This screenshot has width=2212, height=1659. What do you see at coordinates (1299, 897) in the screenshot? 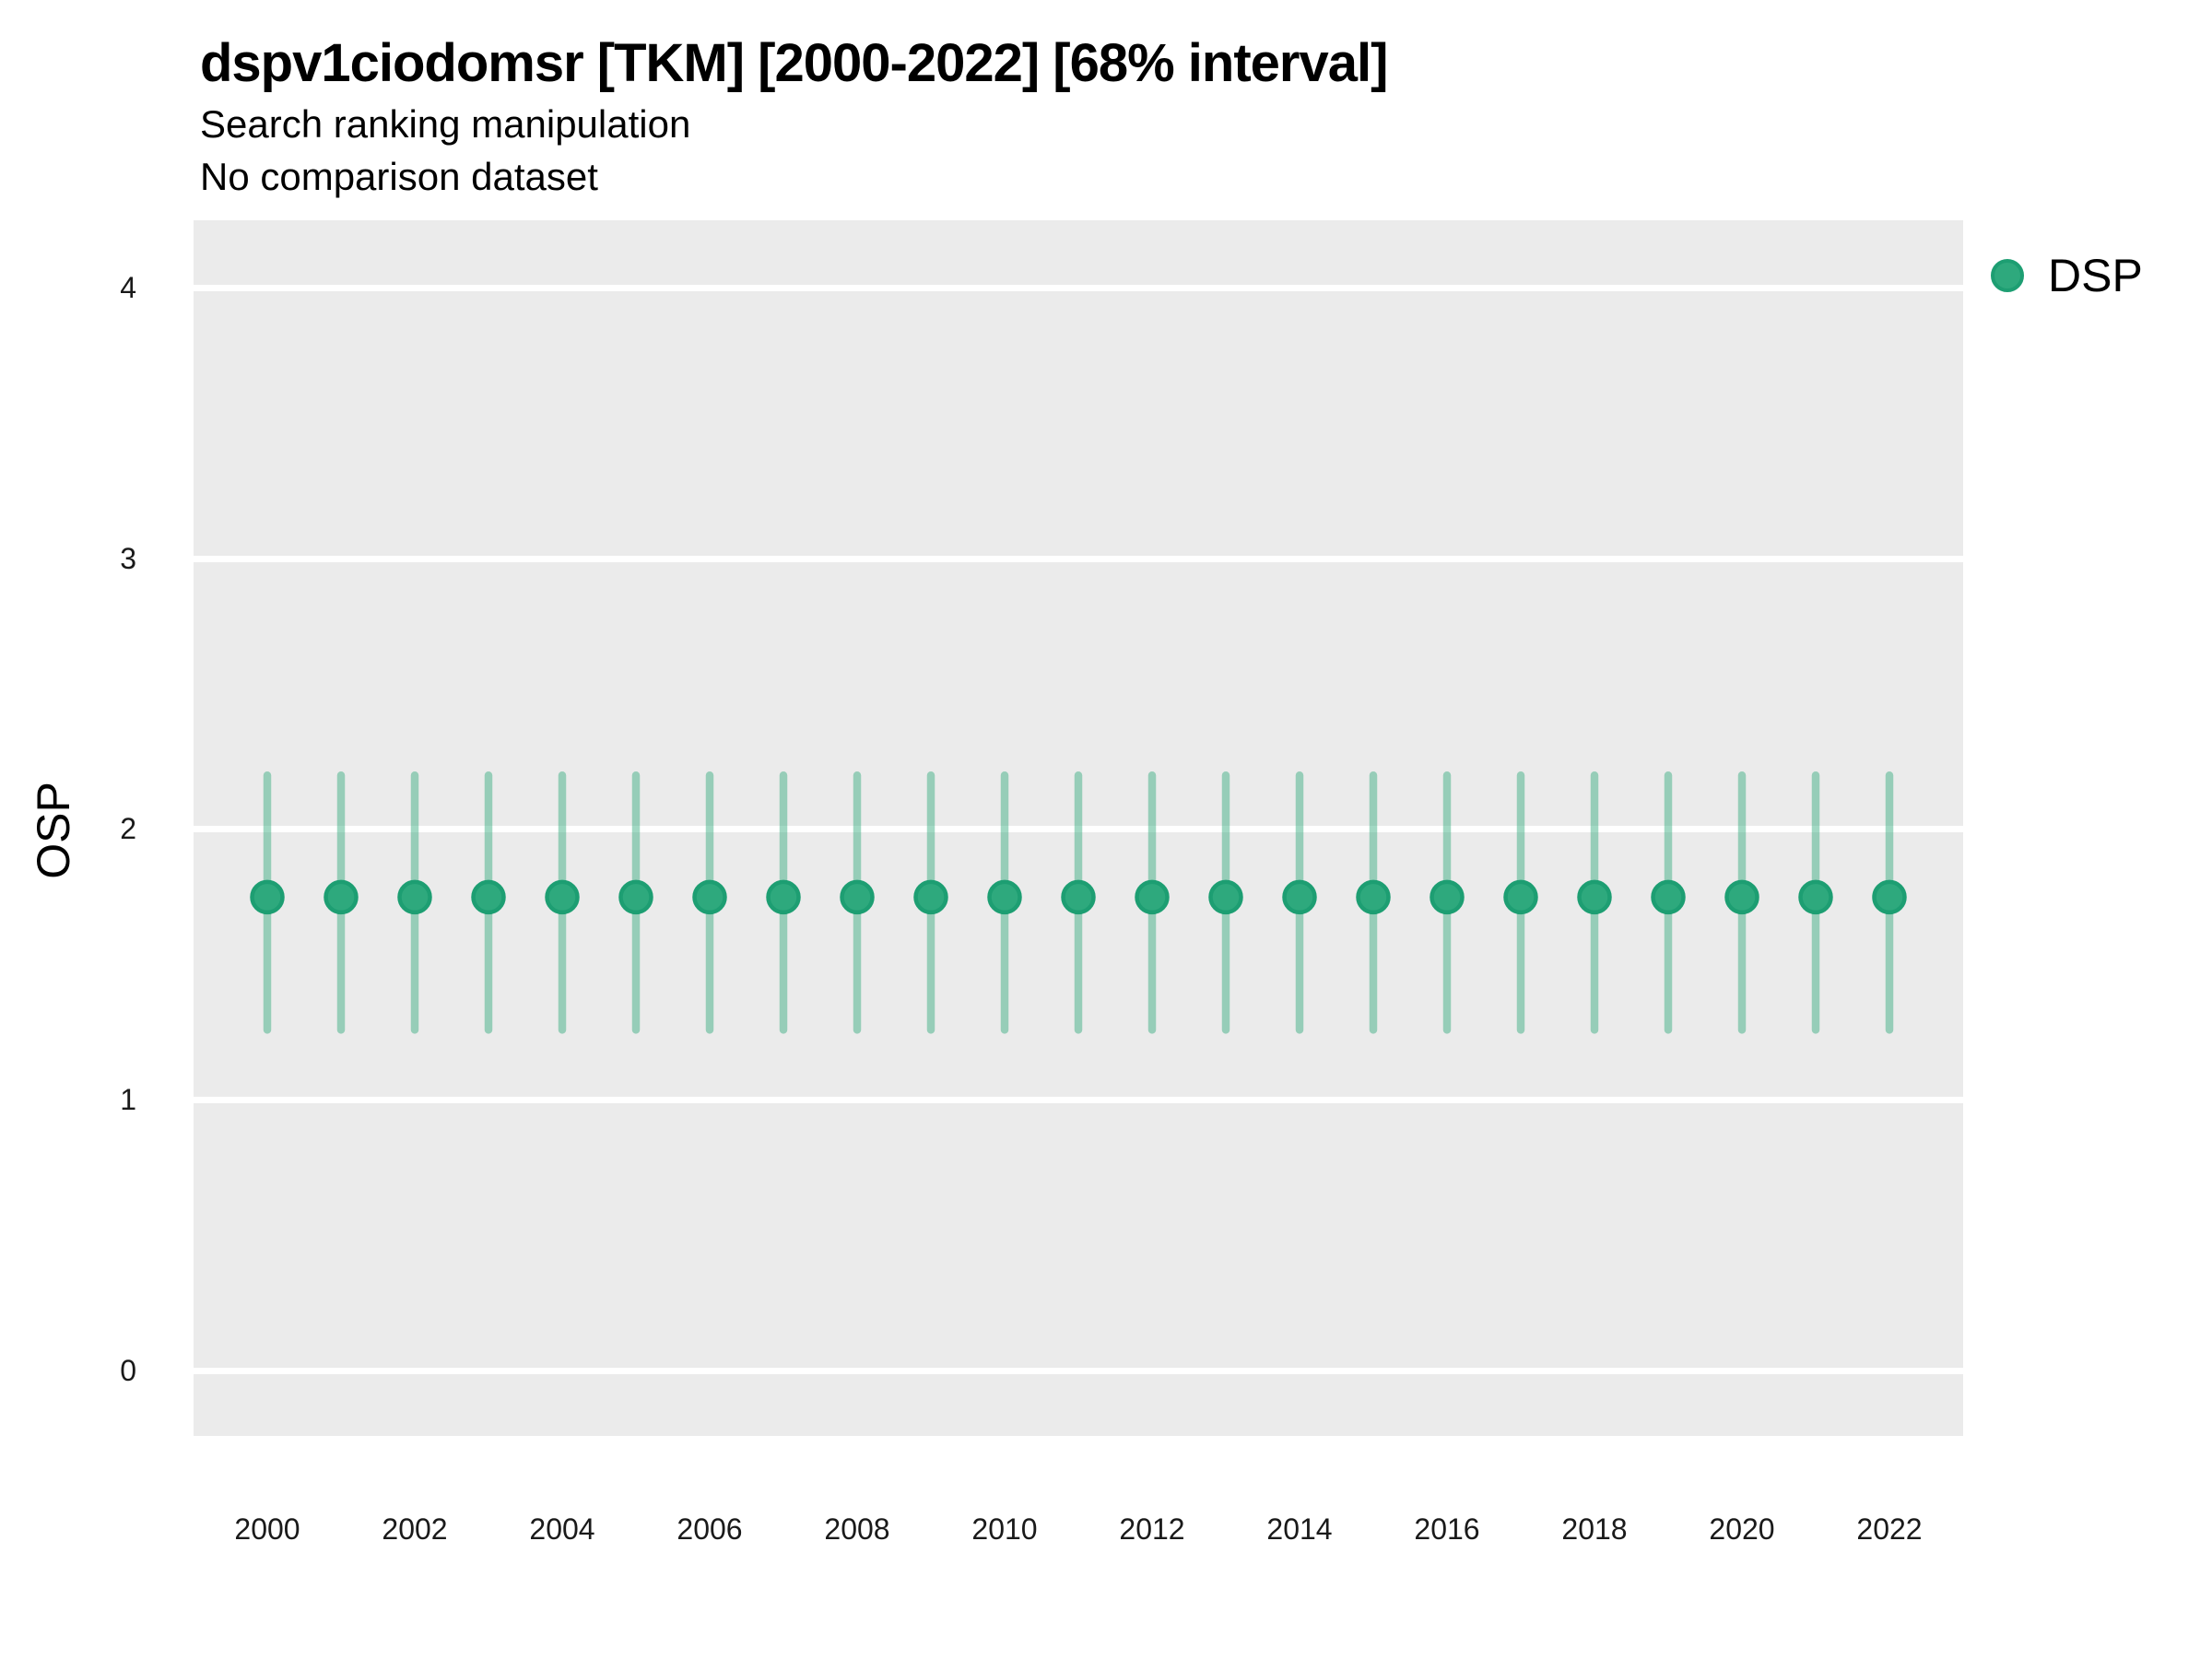
I see `data-point-2014` at bounding box center [1299, 897].